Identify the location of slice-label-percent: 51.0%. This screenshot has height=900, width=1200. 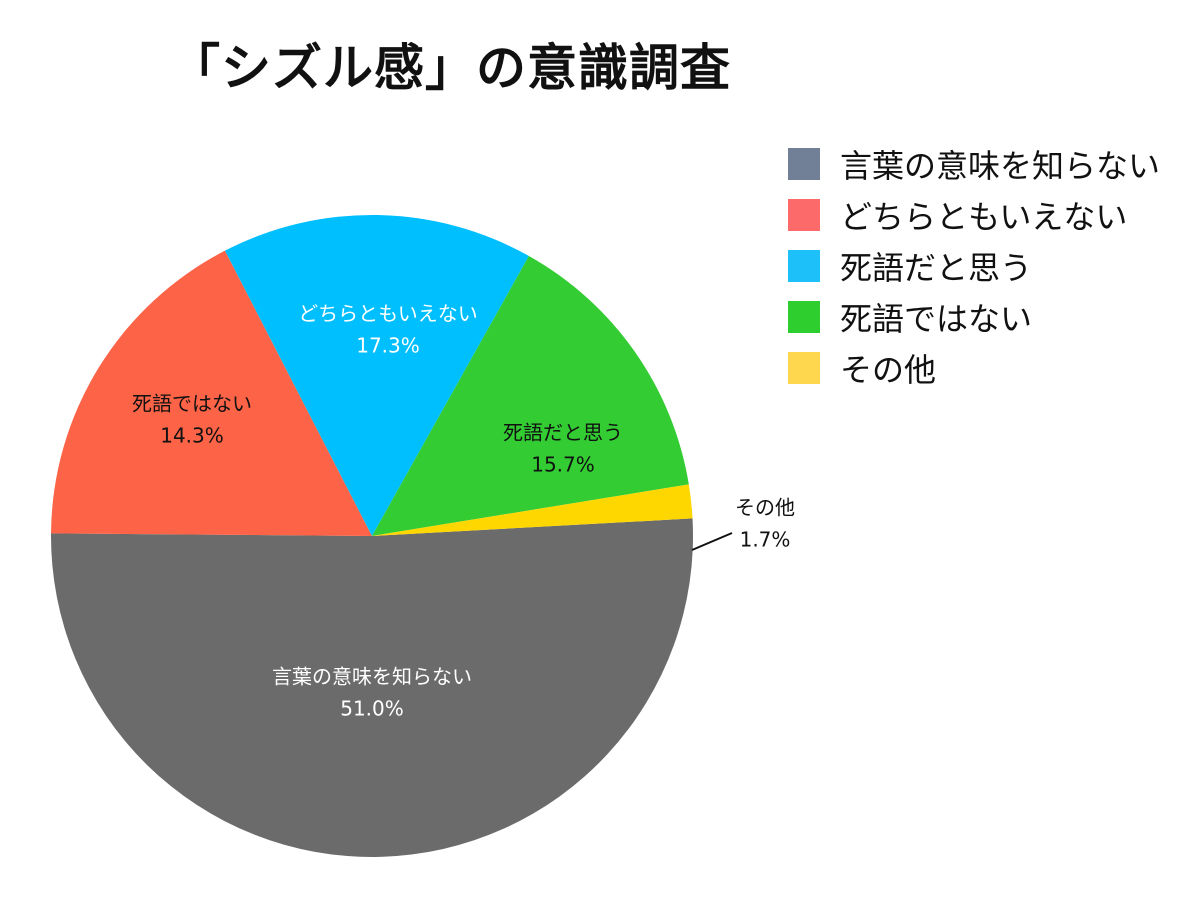
(372, 709).